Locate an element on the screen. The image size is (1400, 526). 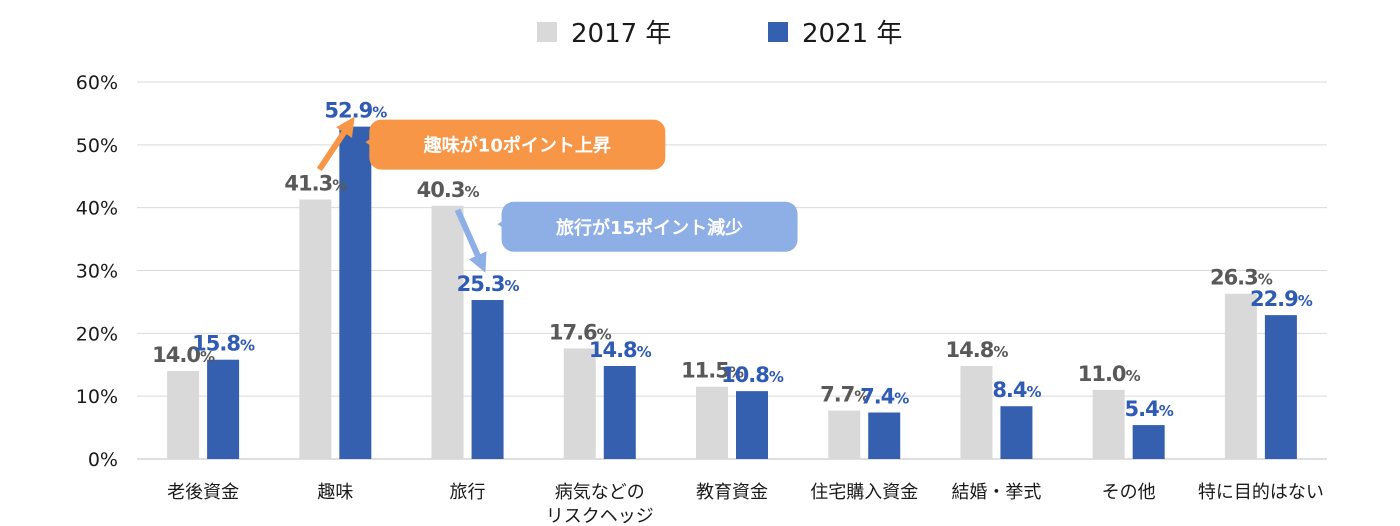
legend-label: 2021 年 is located at coordinates (852, 34).